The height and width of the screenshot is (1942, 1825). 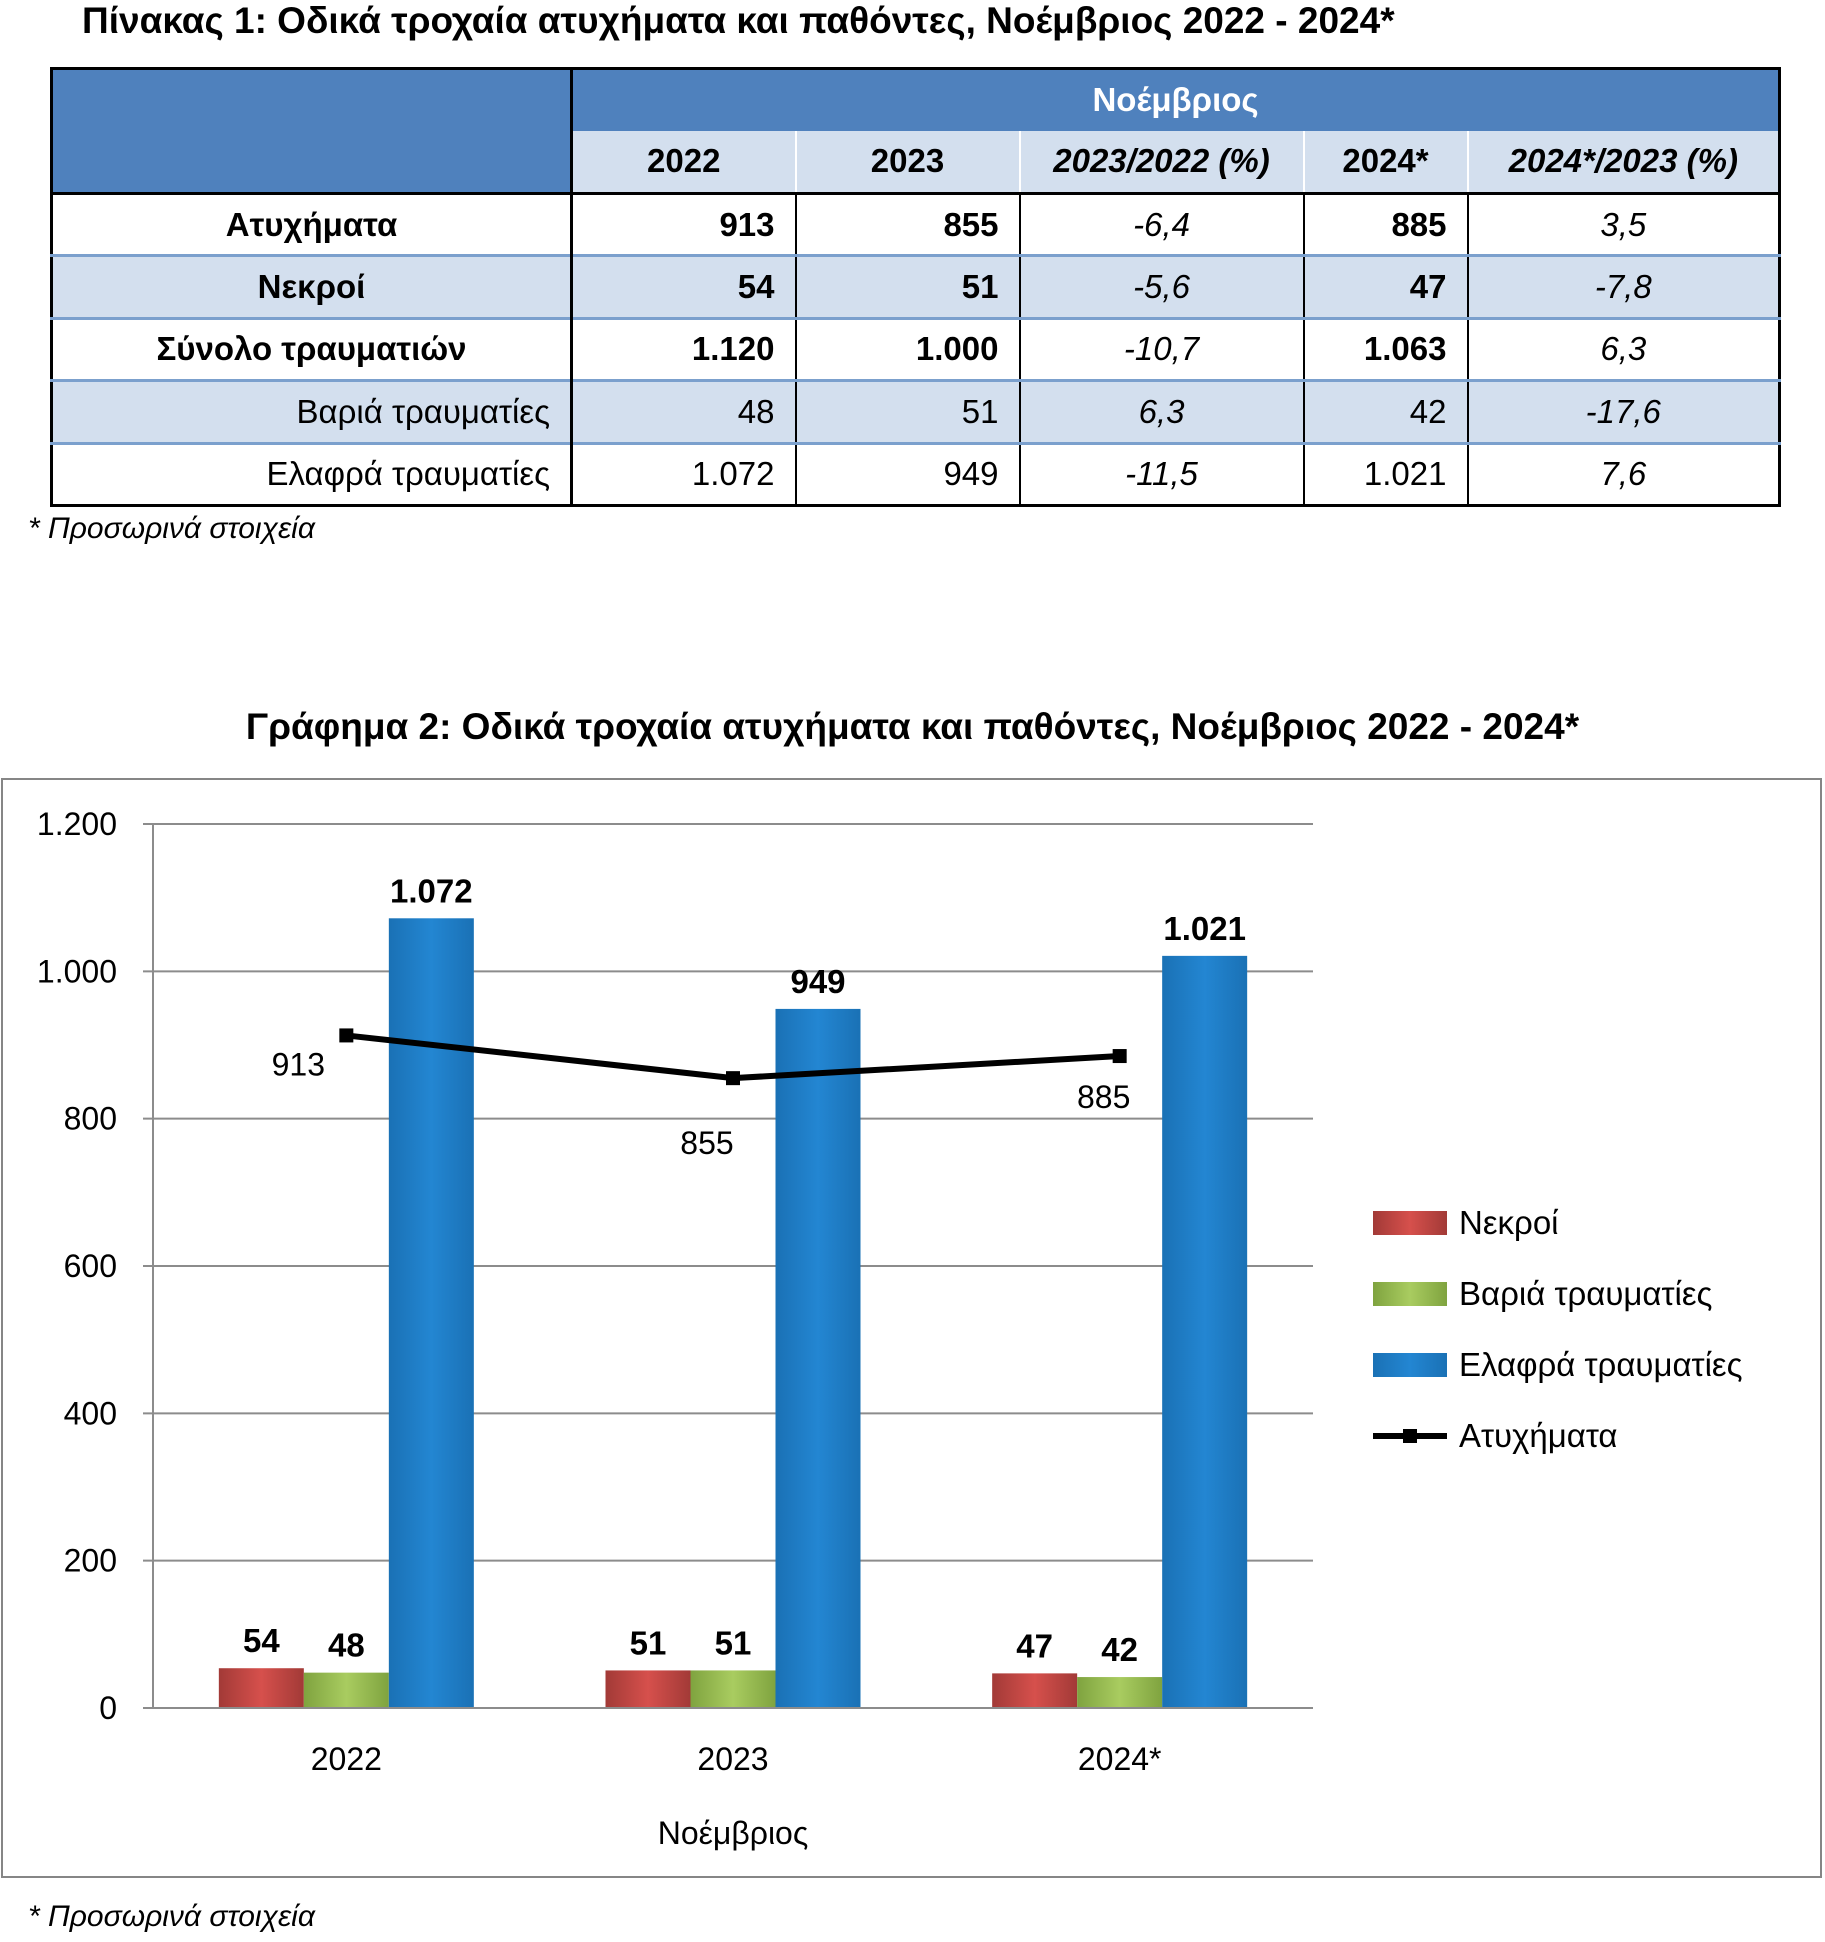 What do you see at coordinates (312, 223) in the screenshot?
I see `row-label: Ατυχήματα` at bounding box center [312, 223].